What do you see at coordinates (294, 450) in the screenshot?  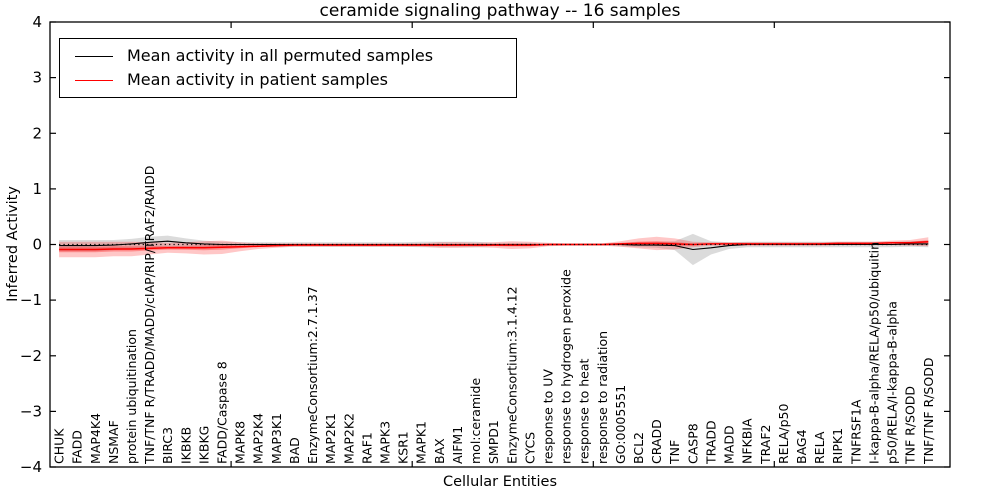 I see `x-category-label: BAD` at bounding box center [294, 450].